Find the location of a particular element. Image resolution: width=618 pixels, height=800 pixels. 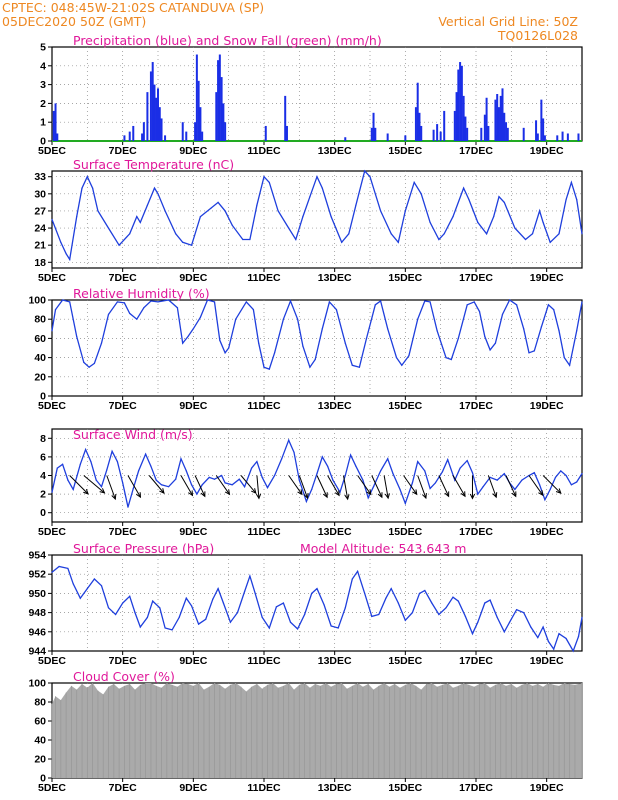

press-ytick-label: 950 is located at coordinates (37, 594).